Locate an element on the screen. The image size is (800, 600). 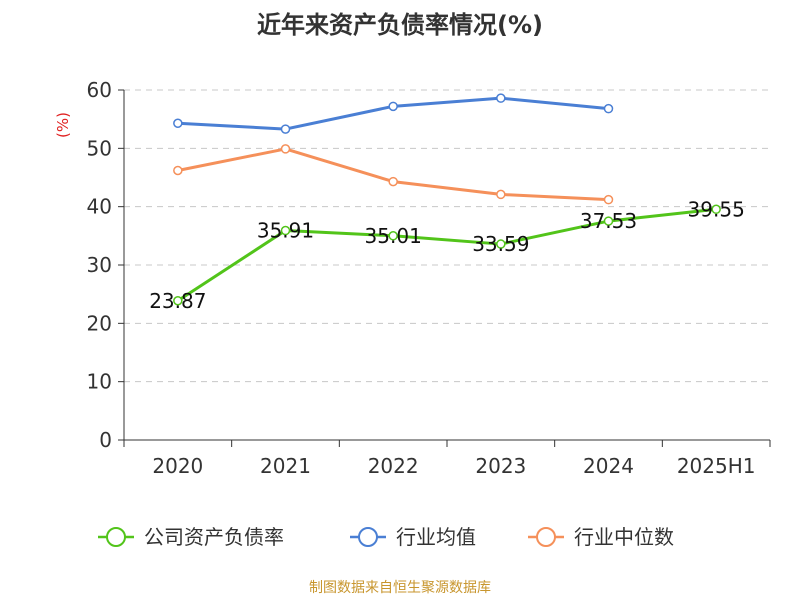
y-tick-label: 60 is located at coordinates (99, 90).